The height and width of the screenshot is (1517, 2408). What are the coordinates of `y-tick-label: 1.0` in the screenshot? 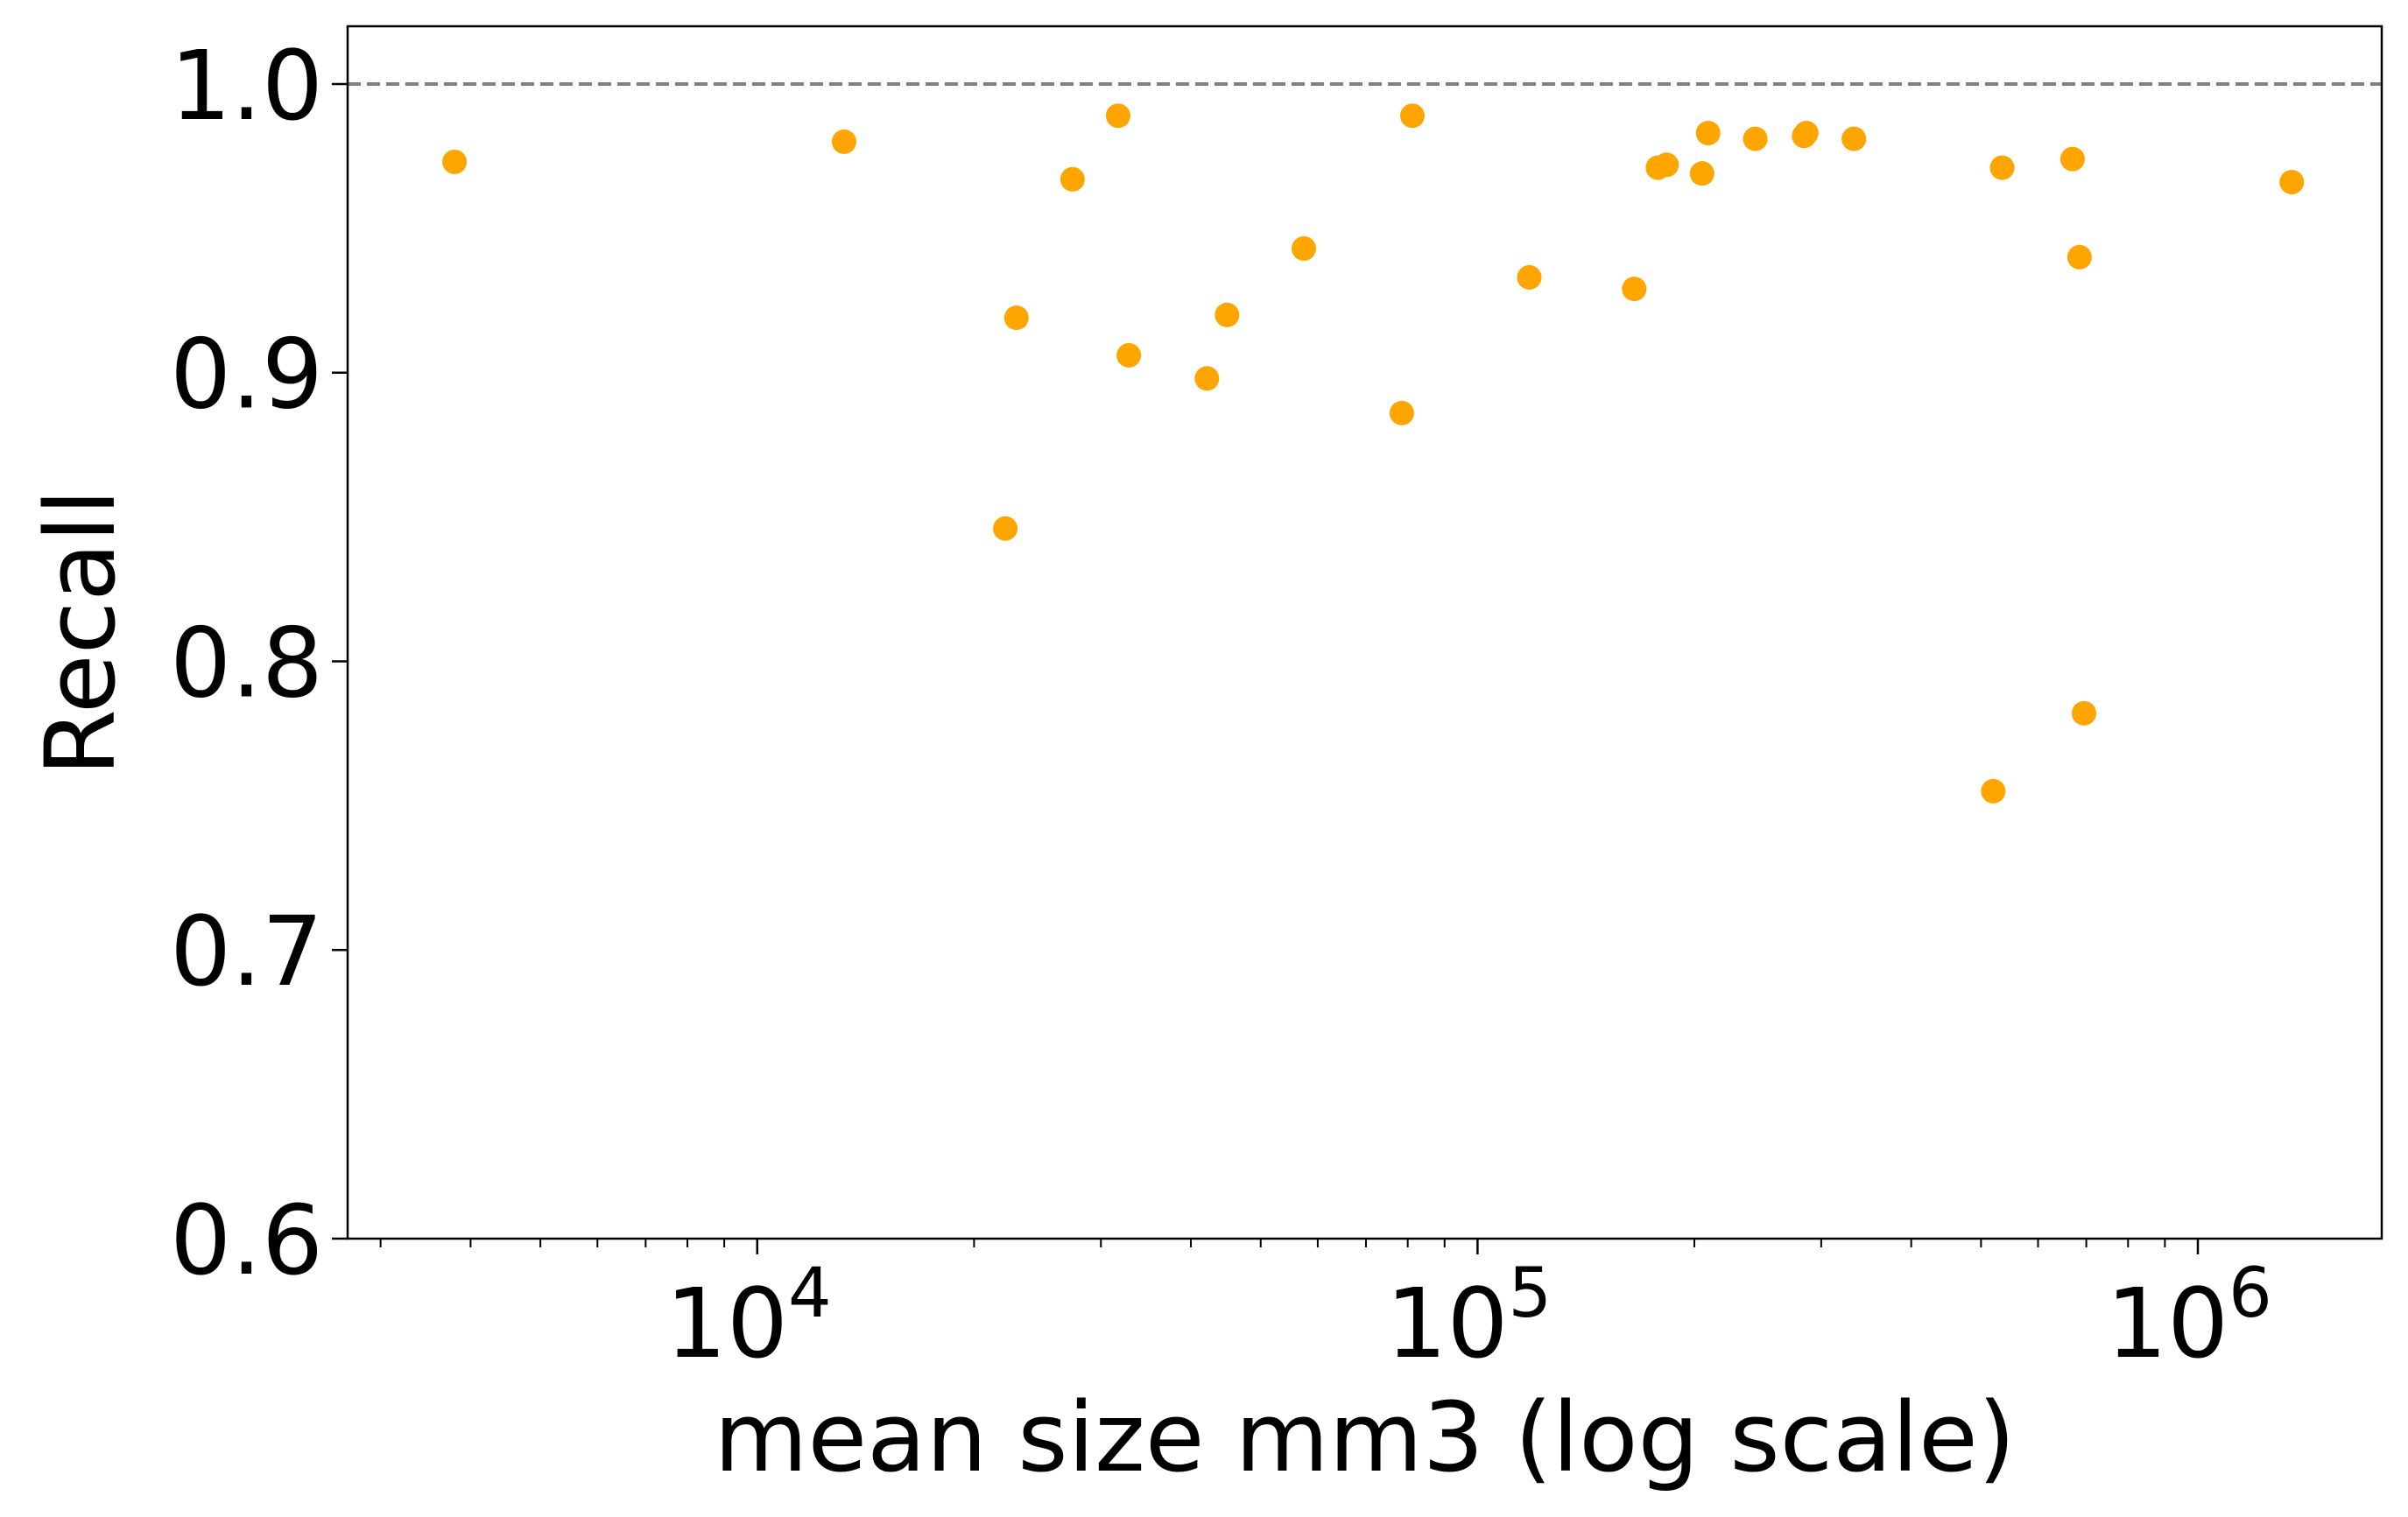 It's located at (246, 86).